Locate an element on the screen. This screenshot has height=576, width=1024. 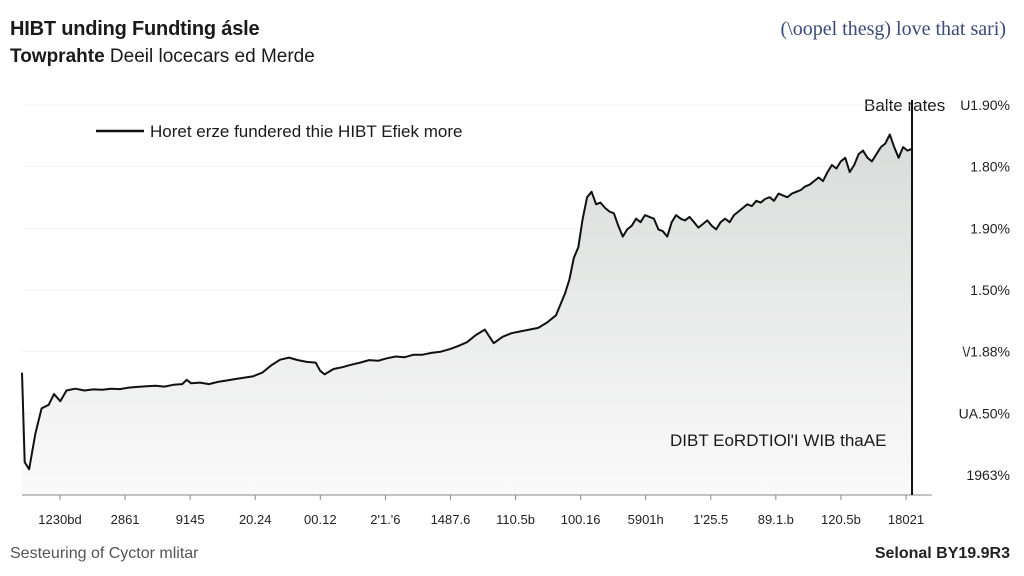
y-tick-label: \/1.88% is located at coordinates (986, 352).